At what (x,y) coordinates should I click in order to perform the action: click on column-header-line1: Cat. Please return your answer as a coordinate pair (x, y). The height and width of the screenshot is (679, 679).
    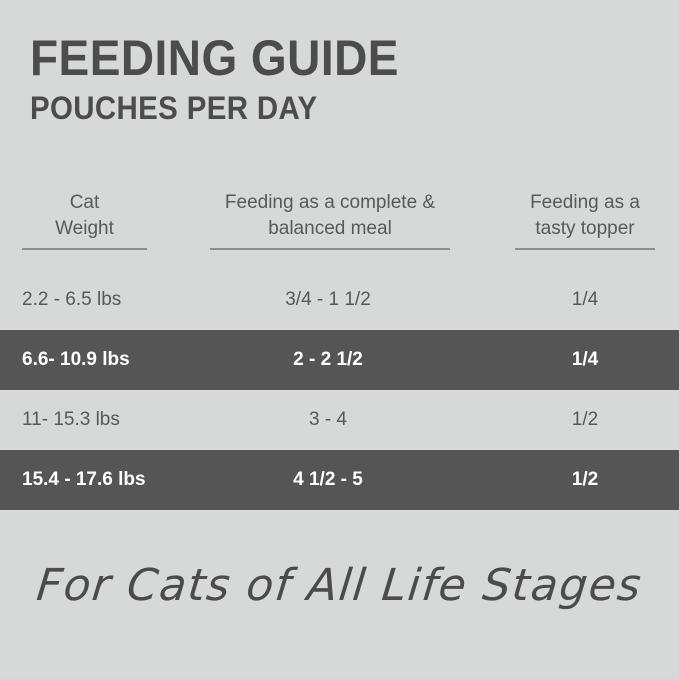
    Looking at the image, I should click on (84, 202).